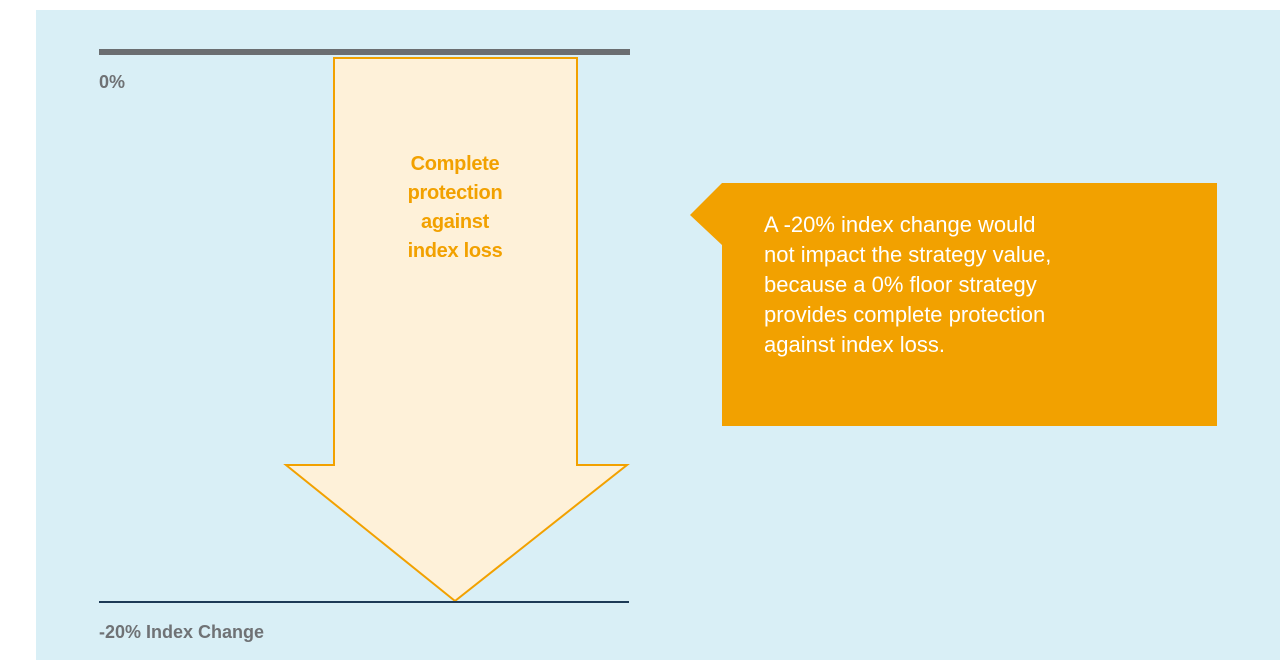 This screenshot has height=660, width=1288. What do you see at coordinates (364, 602) in the screenshot?
I see `index-change-line` at bounding box center [364, 602].